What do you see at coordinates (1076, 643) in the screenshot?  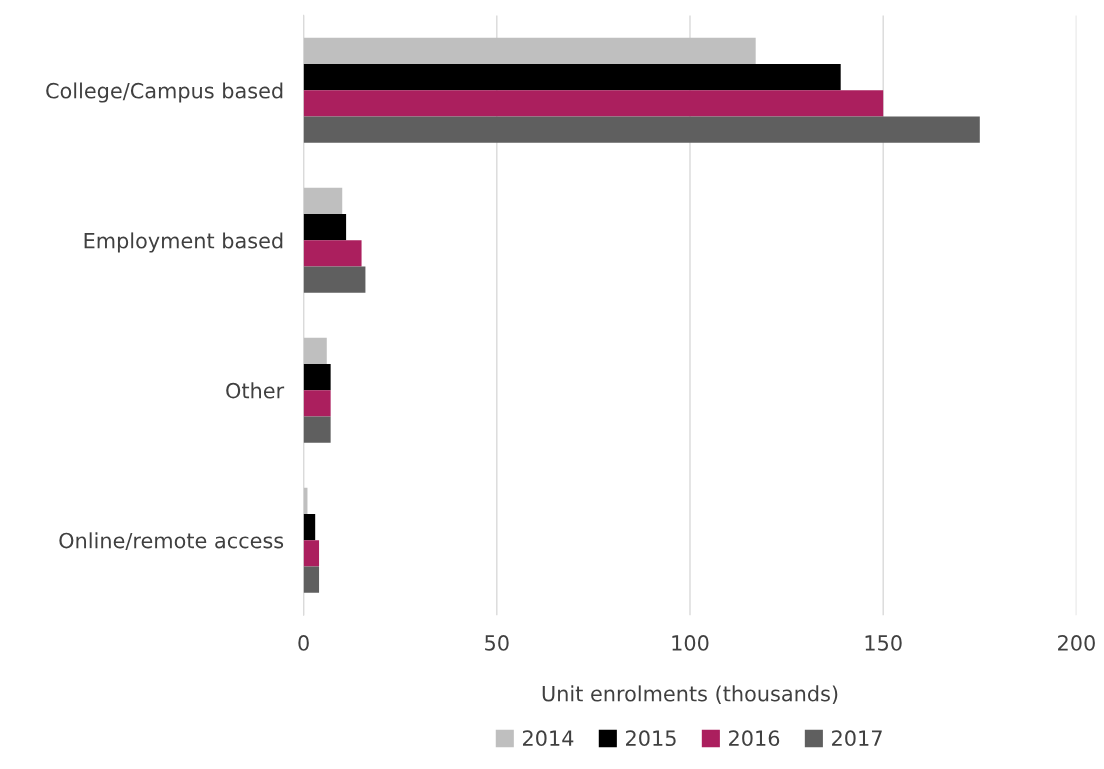 I see `x-tick-label: 200` at bounding box center [1076, 643].